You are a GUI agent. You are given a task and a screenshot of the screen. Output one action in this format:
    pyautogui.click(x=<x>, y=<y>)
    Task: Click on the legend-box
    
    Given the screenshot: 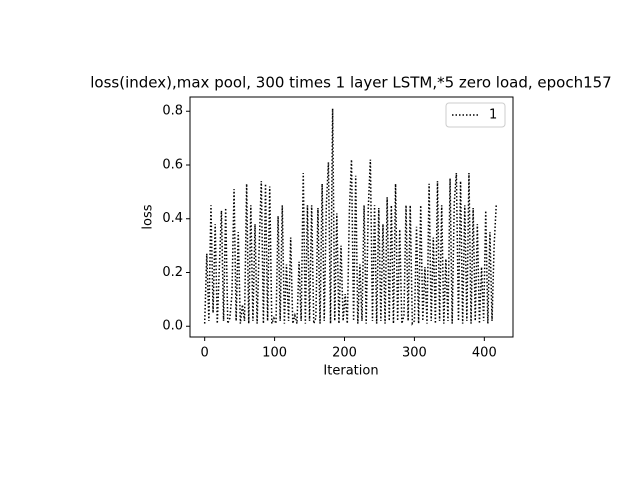 What is the action you would take?
    pyautogui.click(x=475, y=115)
    